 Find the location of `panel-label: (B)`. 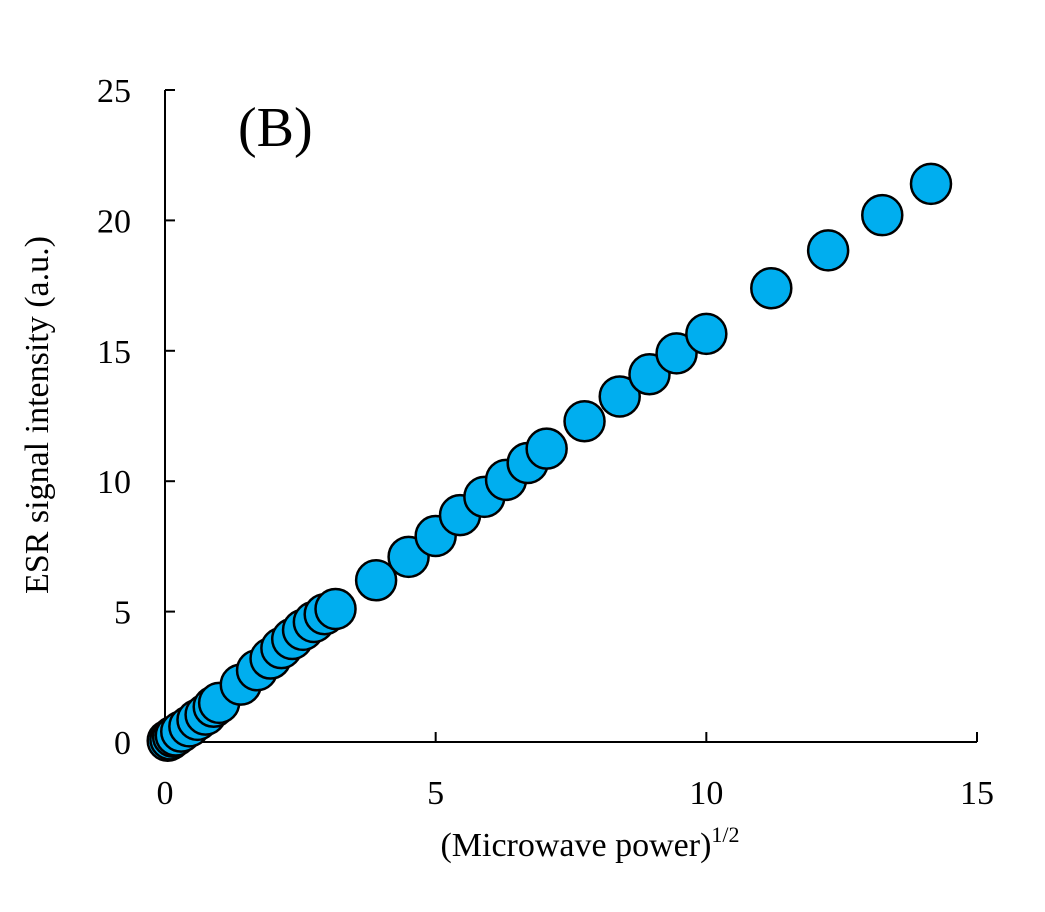

panel-label: (B) is located at coordinates (275, 128).